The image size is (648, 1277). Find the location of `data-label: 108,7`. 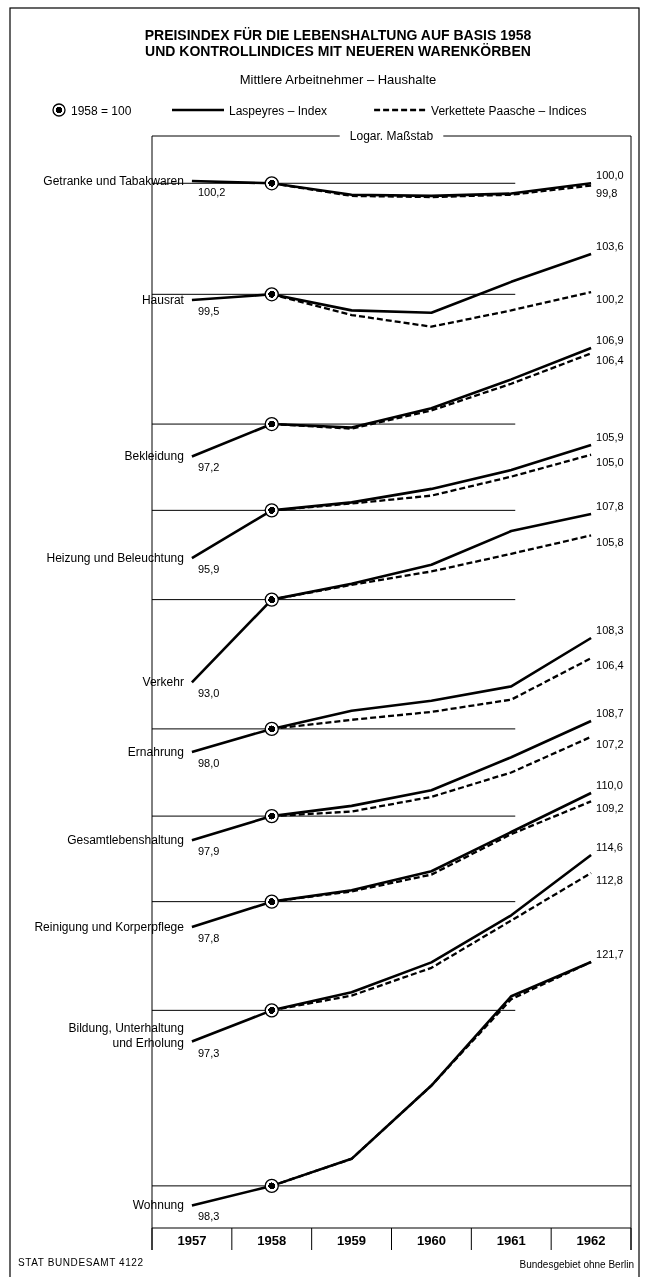

data-label: 108,7 is located at coordinates (610, 713).